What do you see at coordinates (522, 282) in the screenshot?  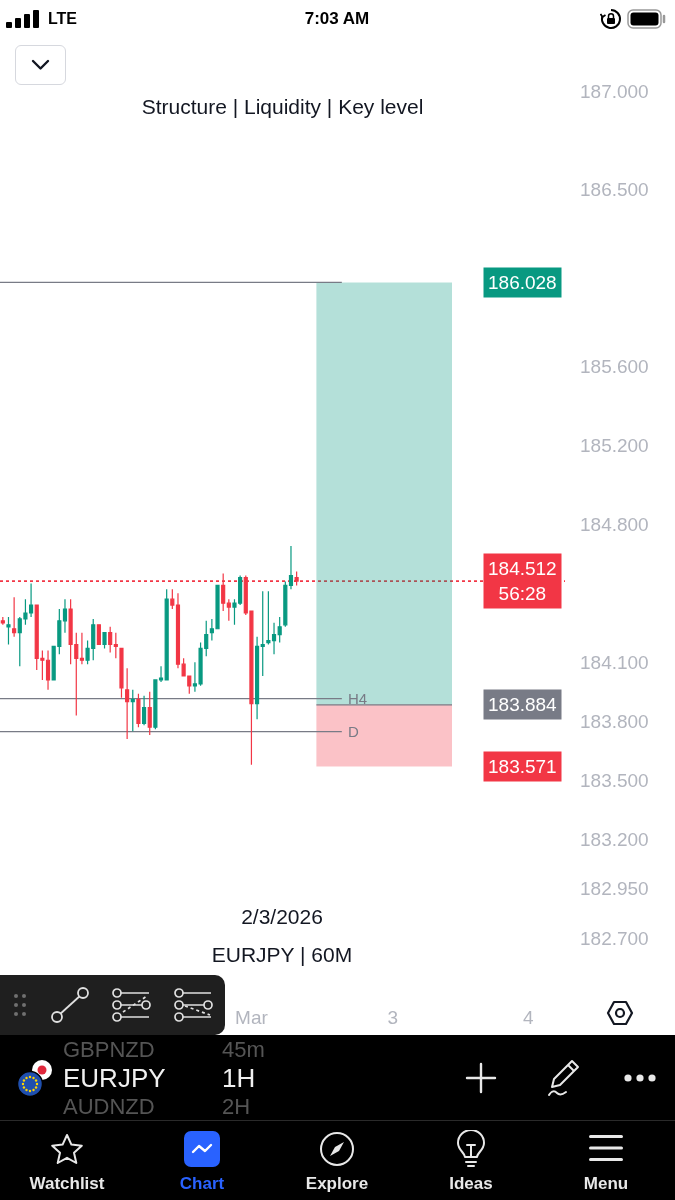 I see `band-label: 186.028` at bounding box center [522, 282].